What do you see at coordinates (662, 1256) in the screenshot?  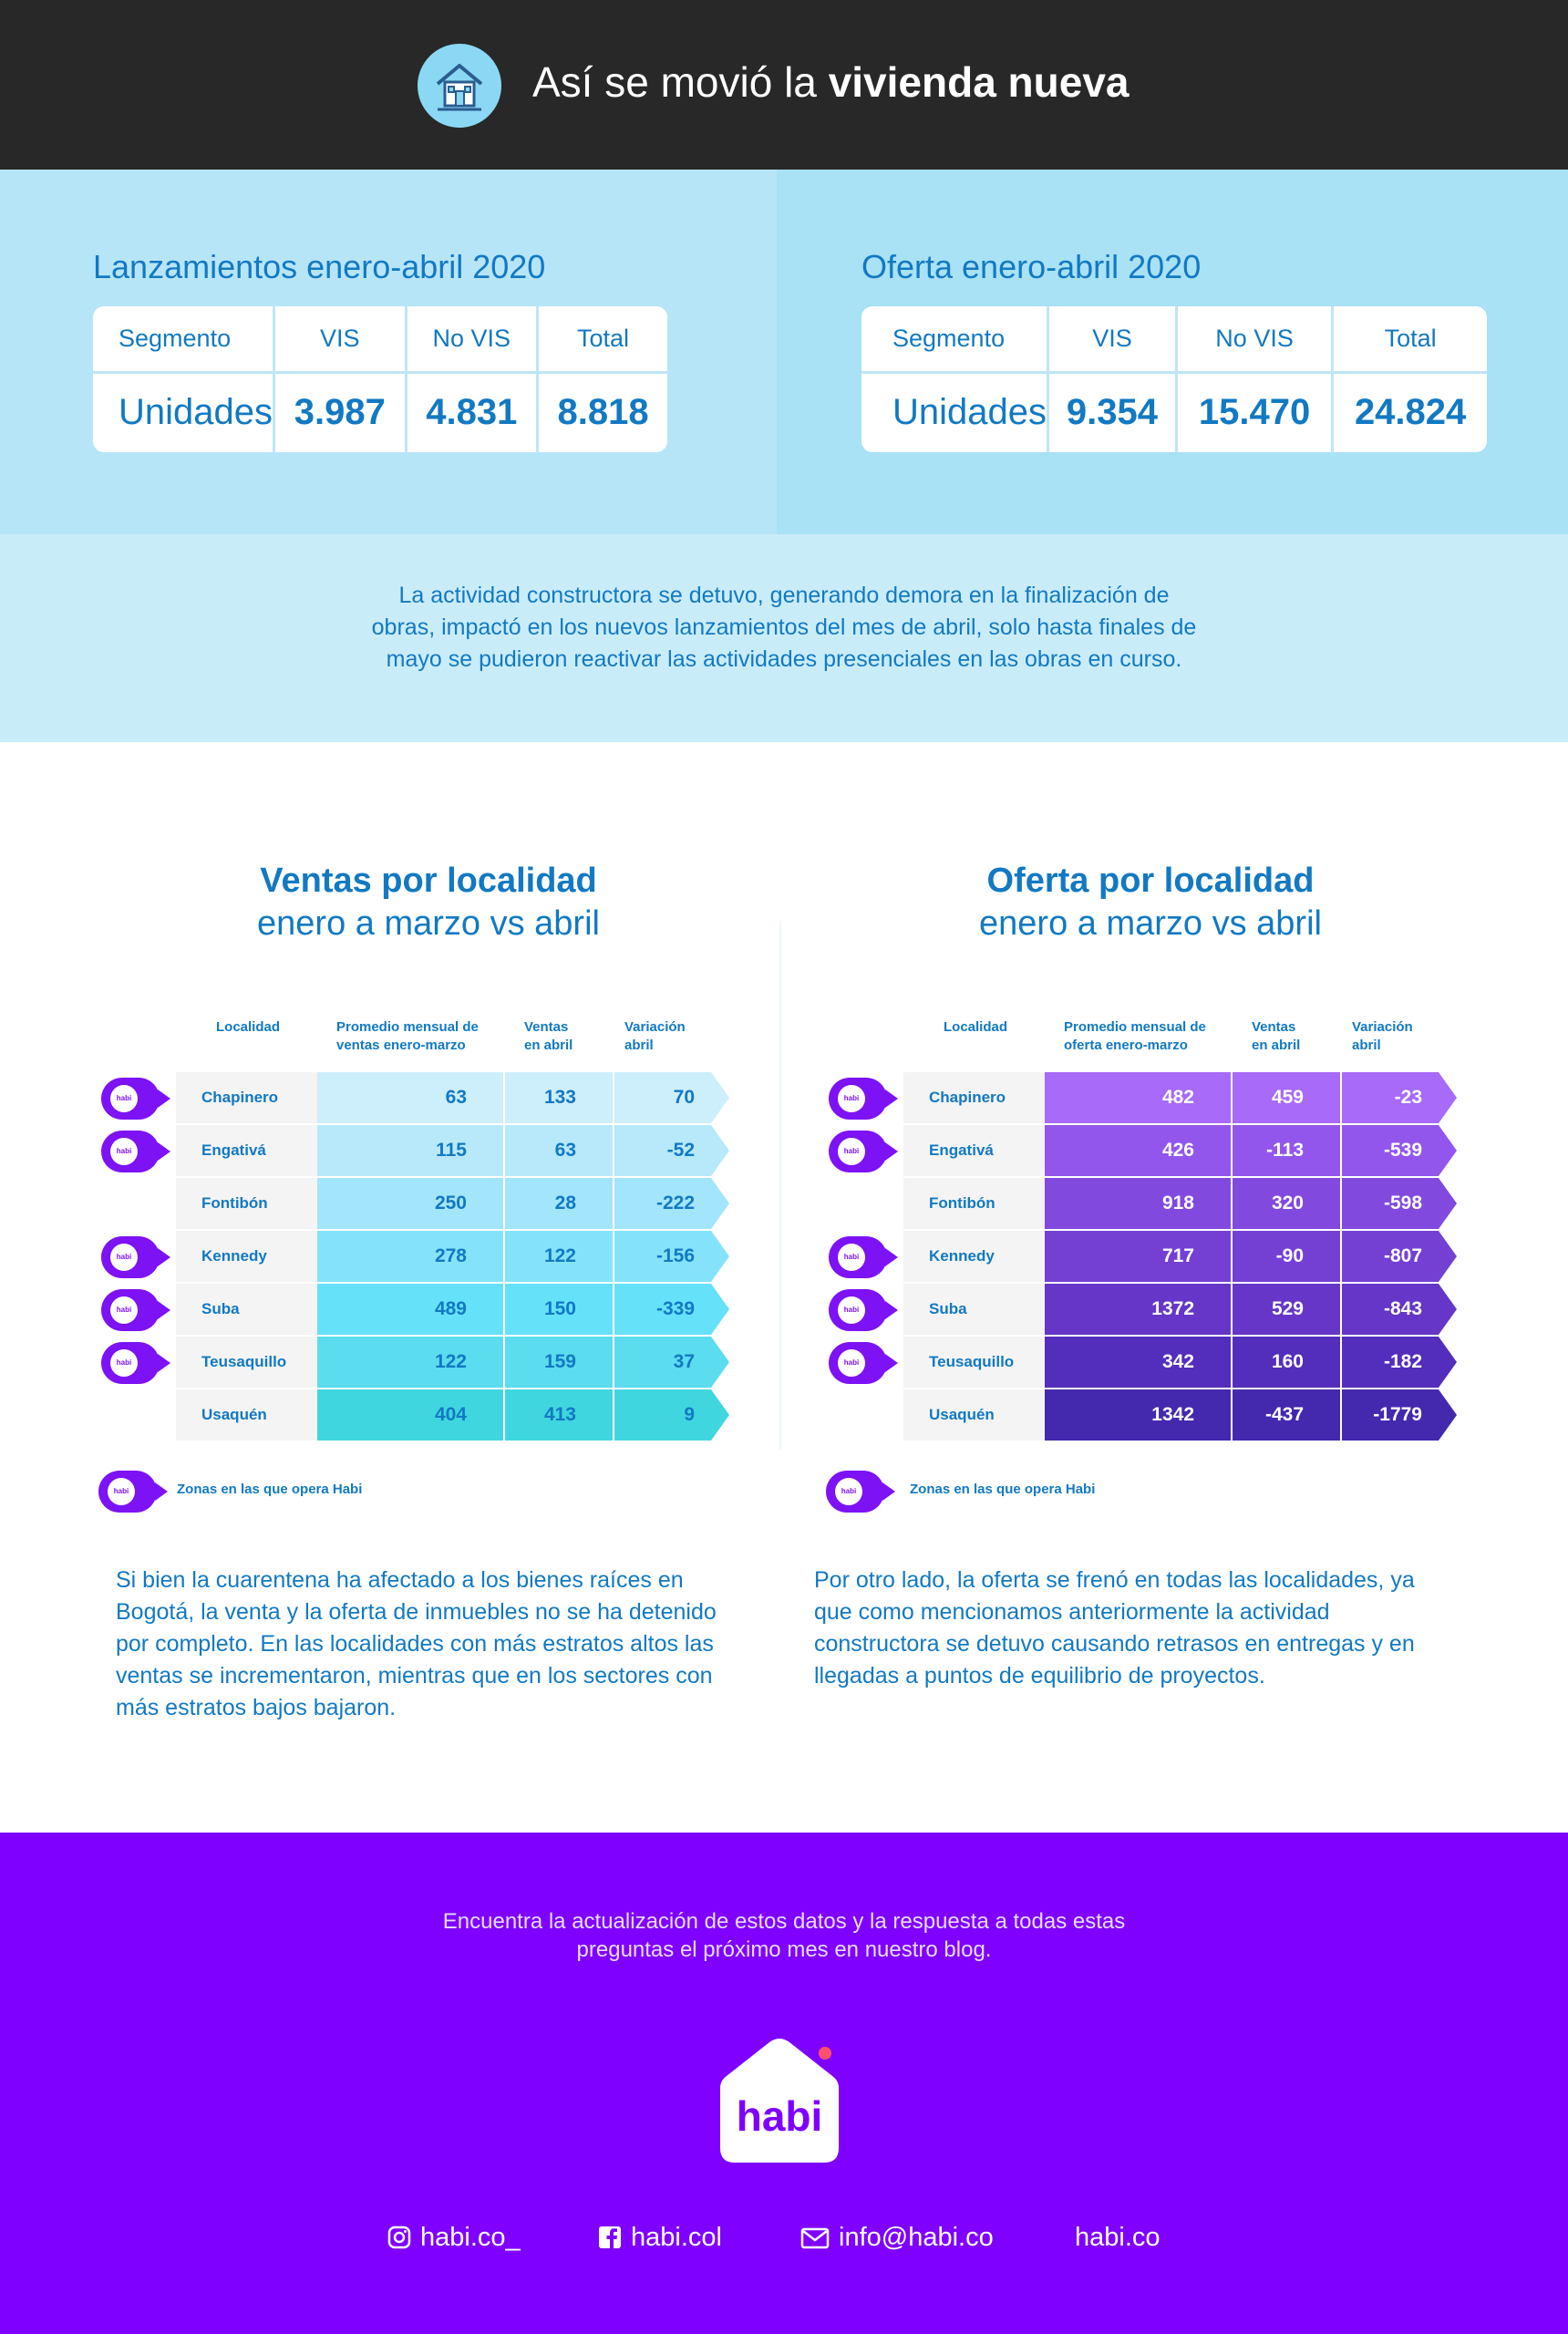 I see `variation-cell: -156` at bounding box center [662, 1256].